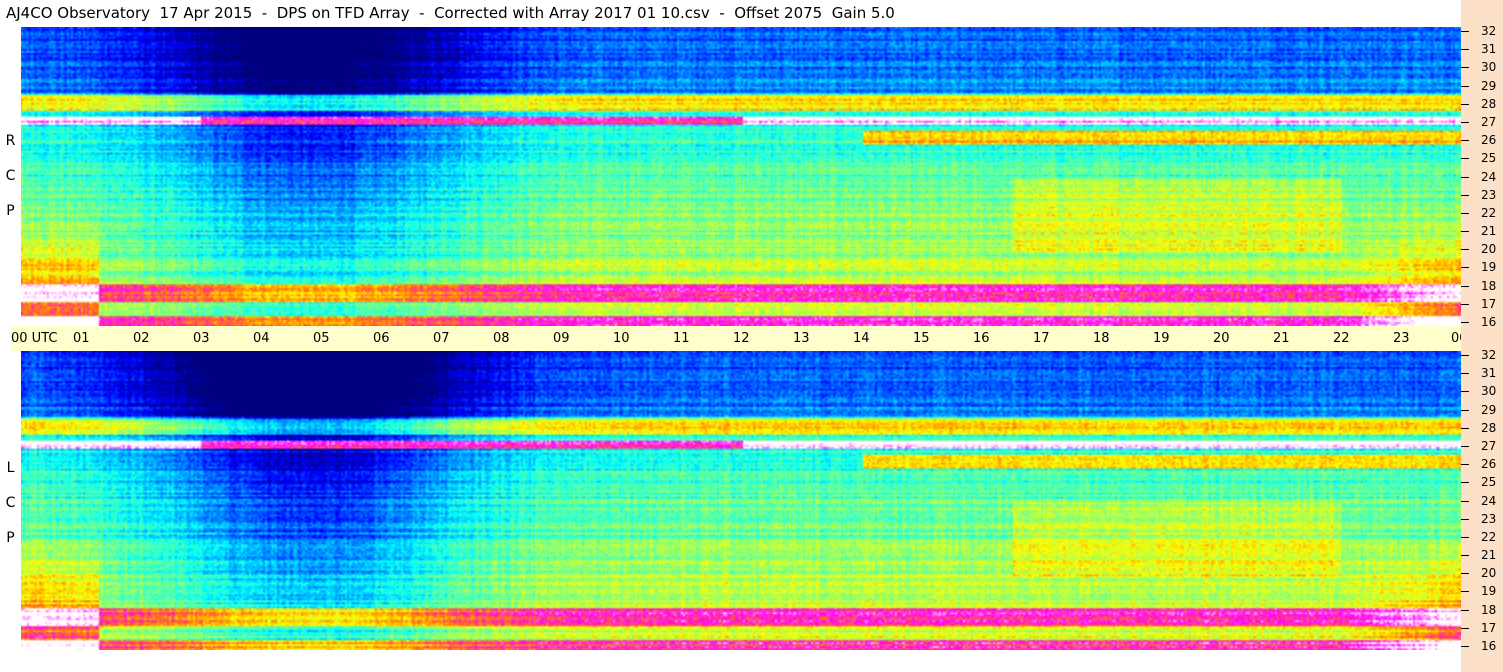  What do you see at coordinates (561, 338) in the screenshot?
I see `utc-tick-9: 09` at bounding box center [561, 338].